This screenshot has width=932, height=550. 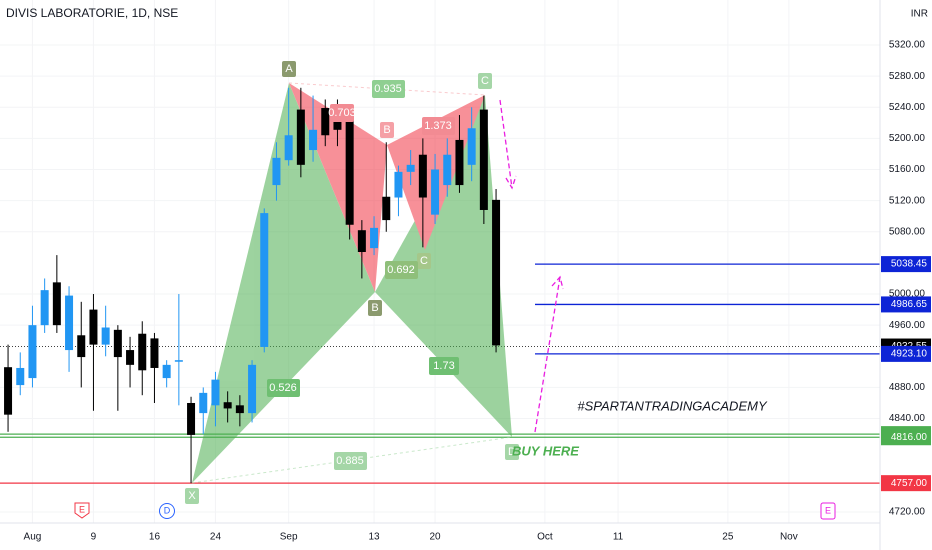 What do you see at coordinates (909, 304) in the screenshot?
I see `price-label: 4986.65` at bounding box center [909, 304].